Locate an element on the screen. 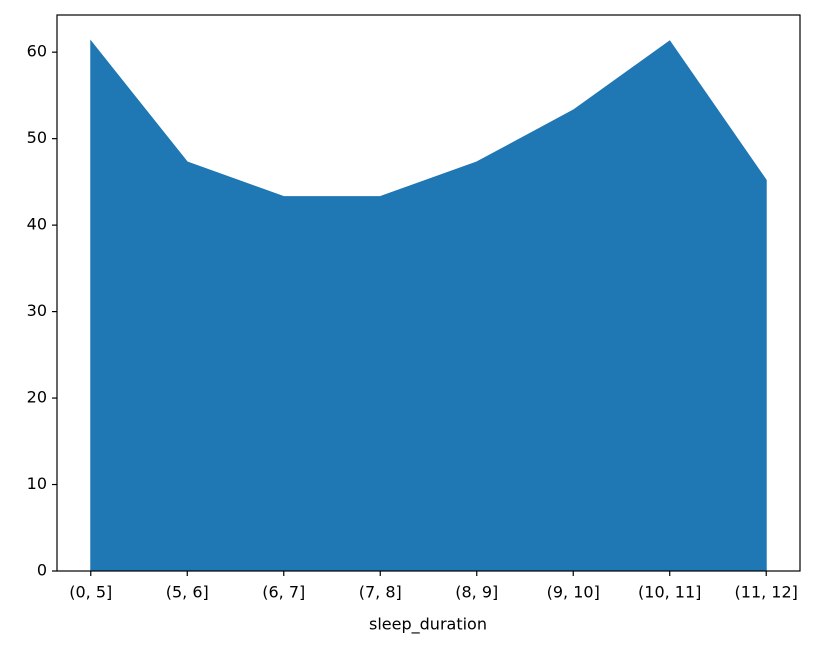 This screenshot has height=651, width=822. y-tick-label: 30 is located at coordinates (37, 310).